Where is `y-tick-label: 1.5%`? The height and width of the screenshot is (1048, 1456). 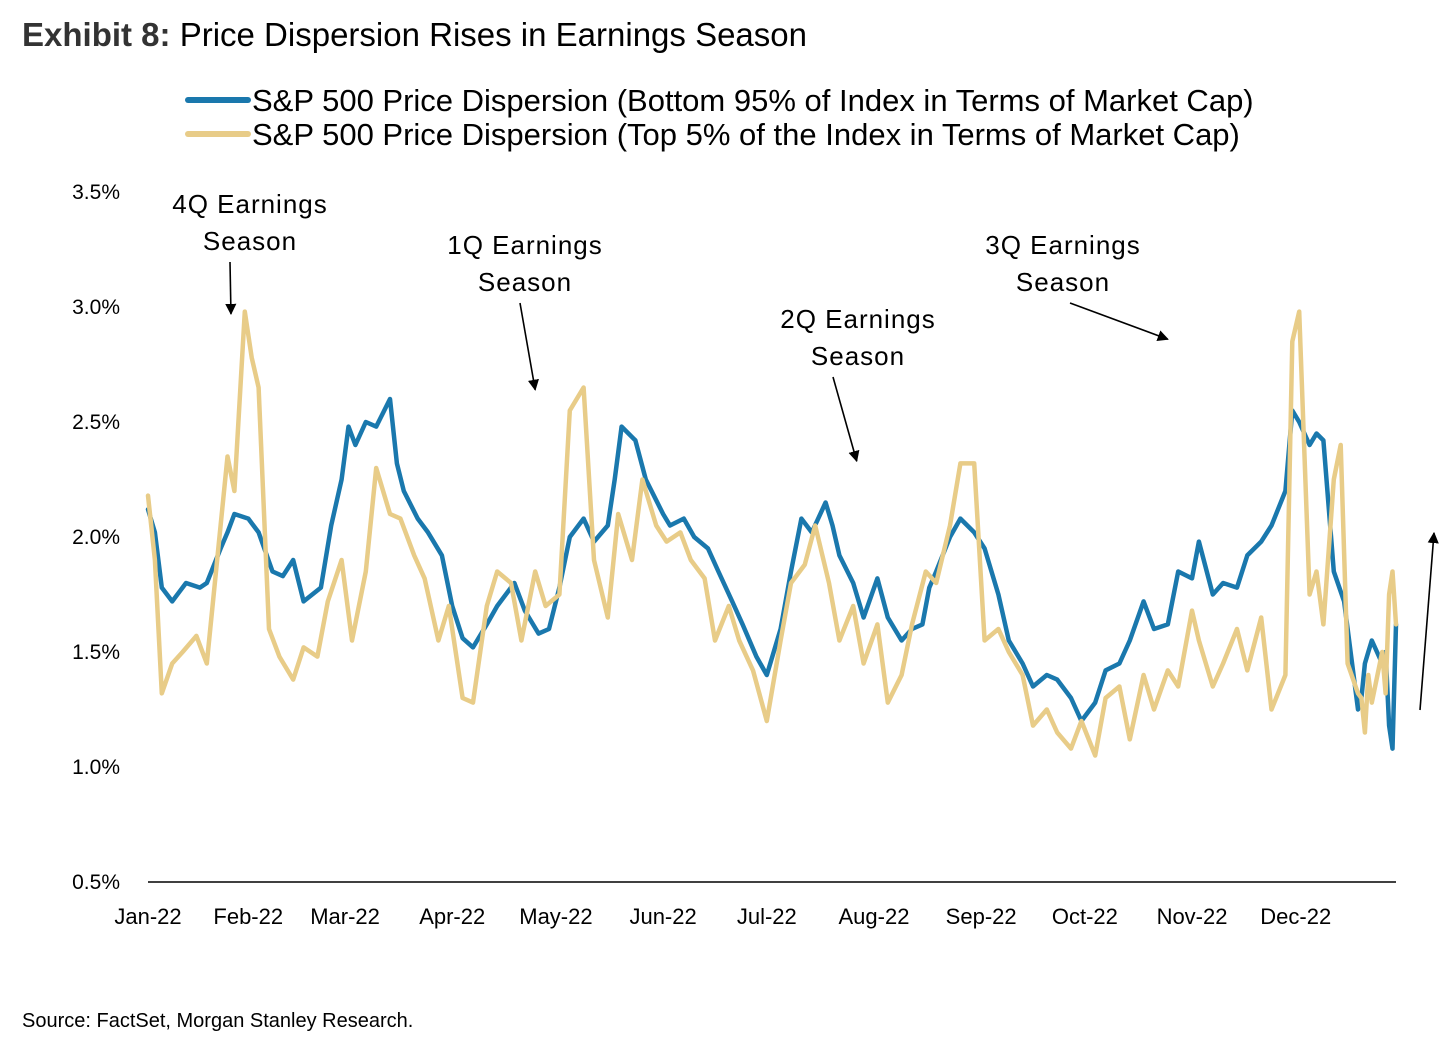
y-tick-label: 1.5% is located at coordinates (96, 652).